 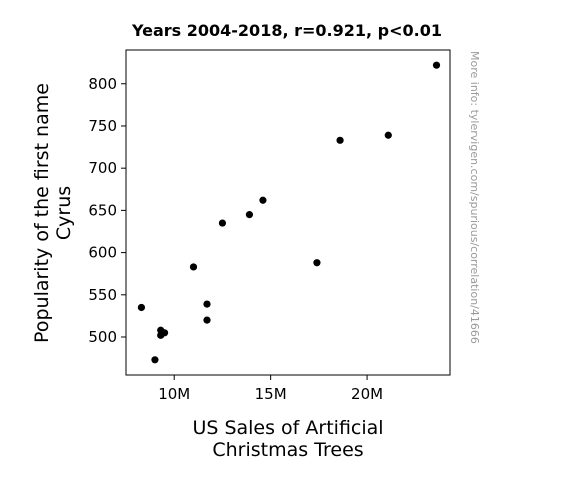 What do you see at coordinates (286, 30) in the screenshot?
I see `chart-title: Years 2004-2018, r=0.921, p<0.01` at bounding box center [286, 30].